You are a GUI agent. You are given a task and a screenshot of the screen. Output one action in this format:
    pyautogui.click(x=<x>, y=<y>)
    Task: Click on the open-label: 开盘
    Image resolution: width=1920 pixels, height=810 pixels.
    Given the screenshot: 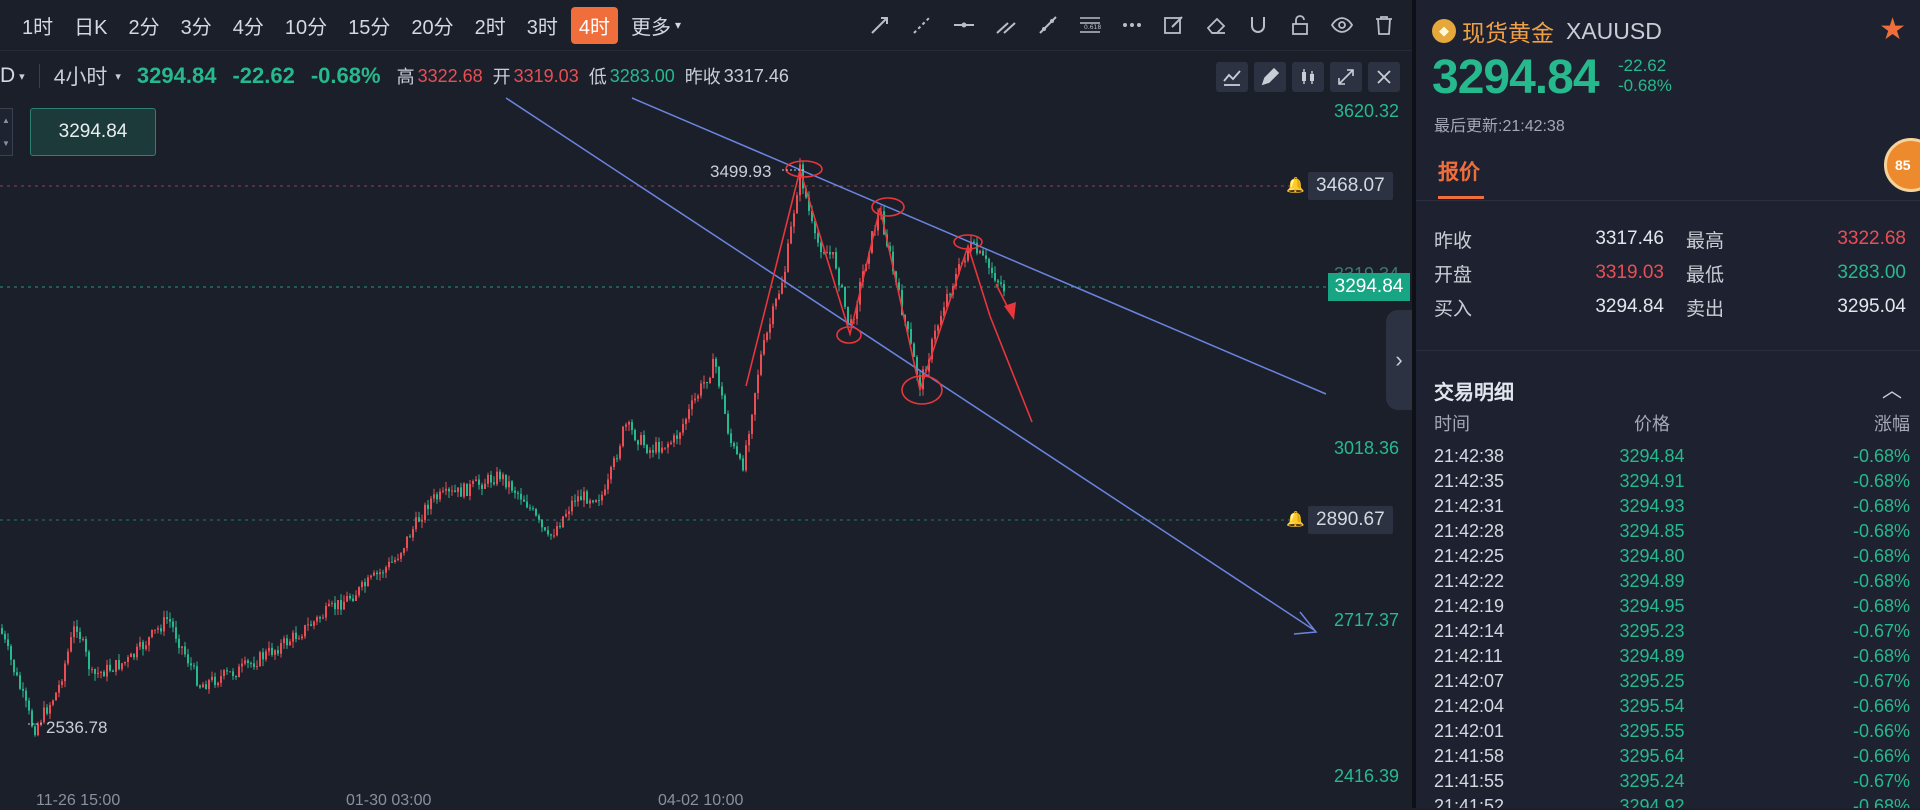 What is the action you would take?
    pyautogui.click(x=1453, y=275)
    